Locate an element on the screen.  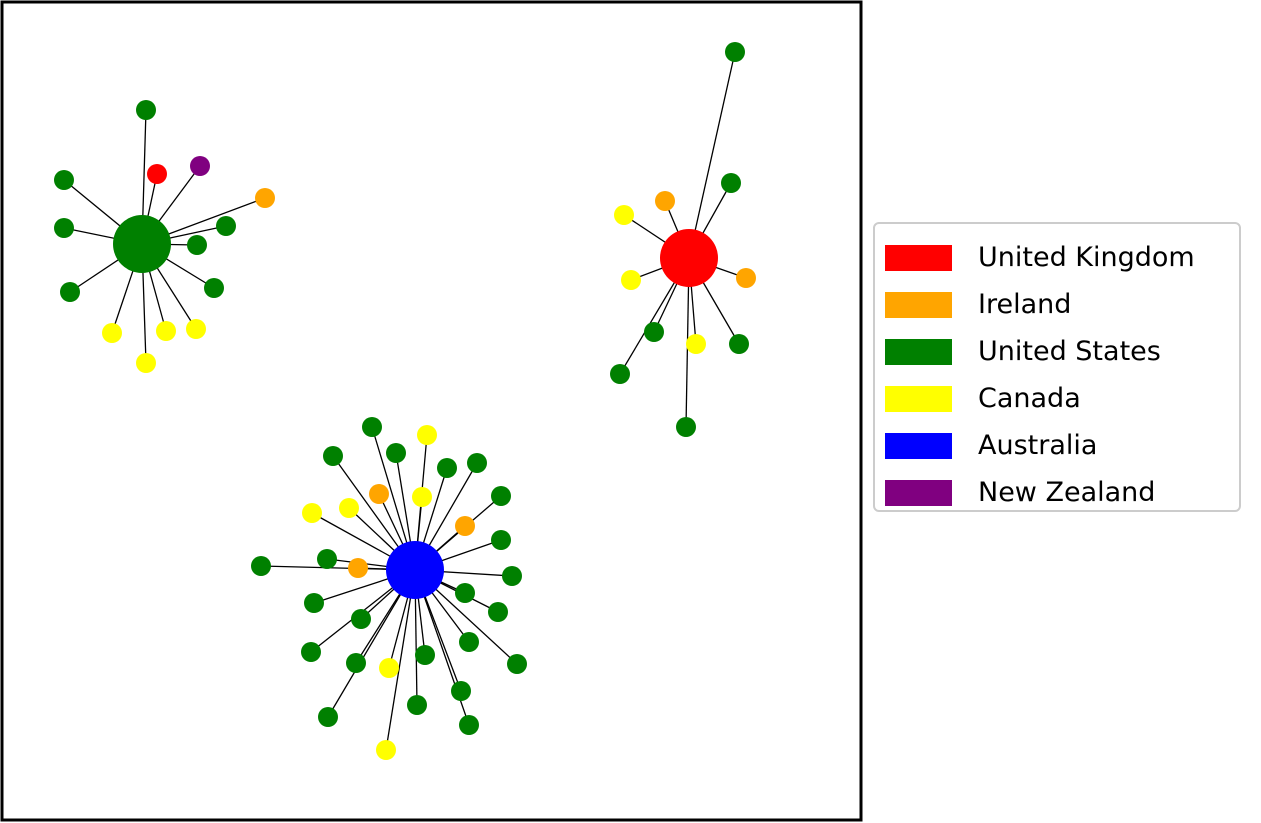
legend-entry-ireland: Ireland is located at coordinates (1062, 304).